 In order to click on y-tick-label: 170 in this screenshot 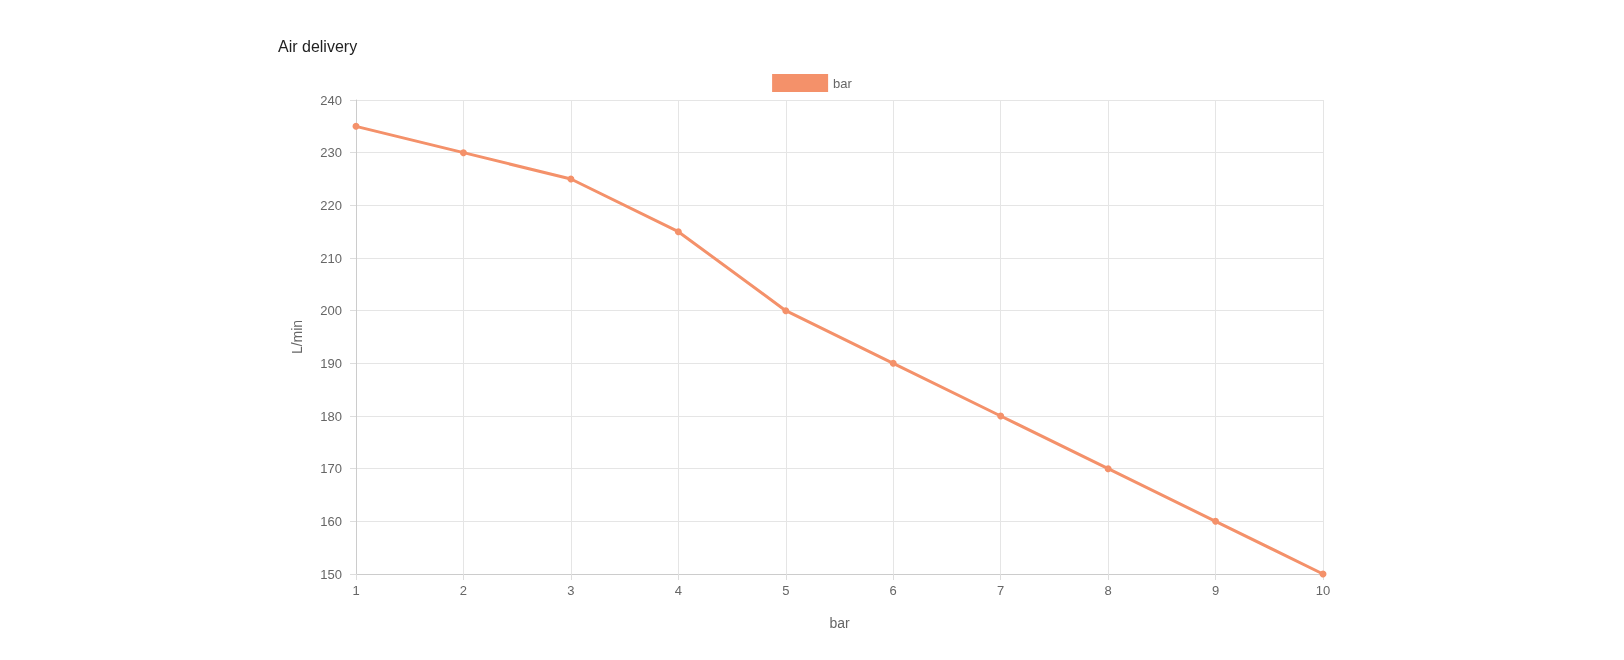, I will do `click(331, 469)`.